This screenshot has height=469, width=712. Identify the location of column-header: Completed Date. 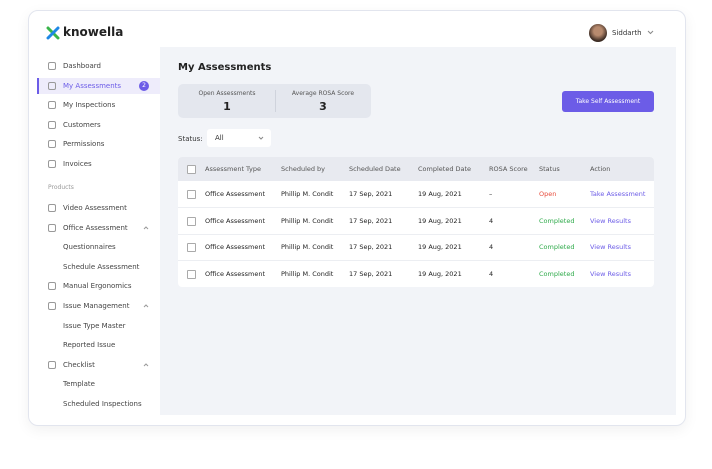
(445, 169).